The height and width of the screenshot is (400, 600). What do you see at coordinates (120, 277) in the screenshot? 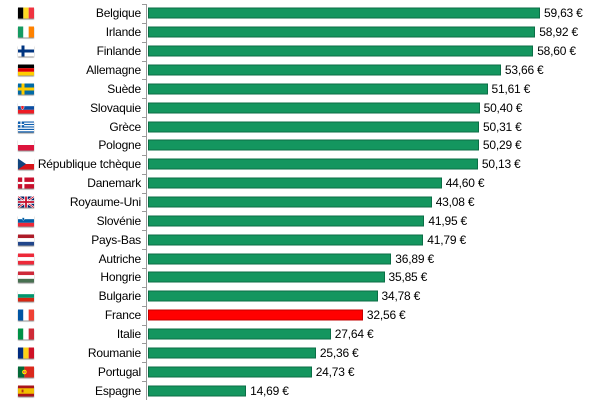
I see `category-label: Hongrie` at bounding box center [120, 277].